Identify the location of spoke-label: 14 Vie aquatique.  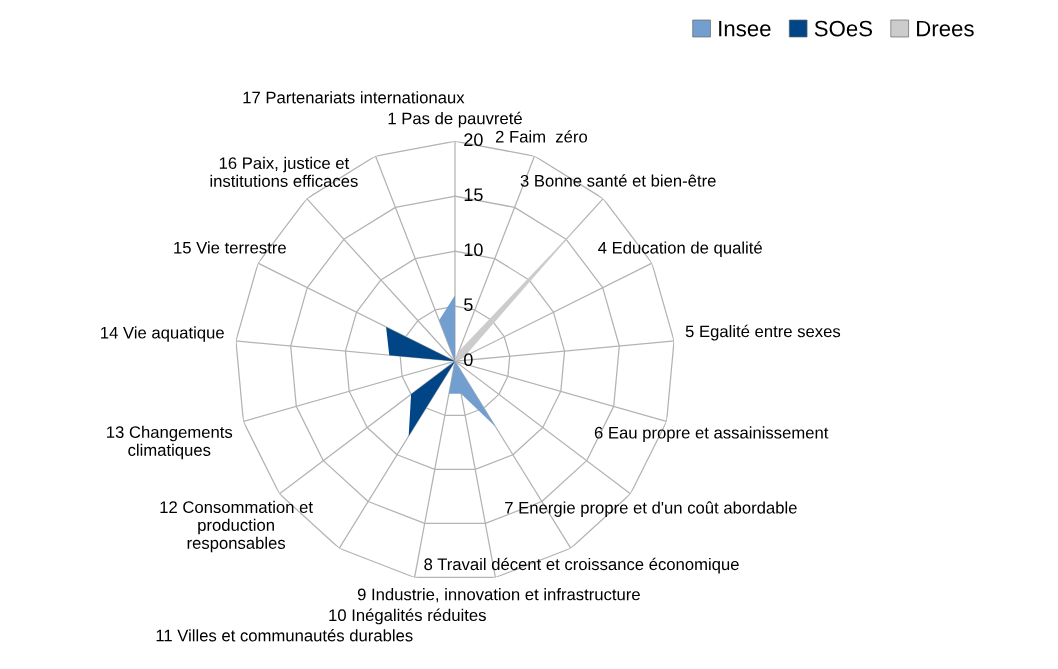
(162, 334).